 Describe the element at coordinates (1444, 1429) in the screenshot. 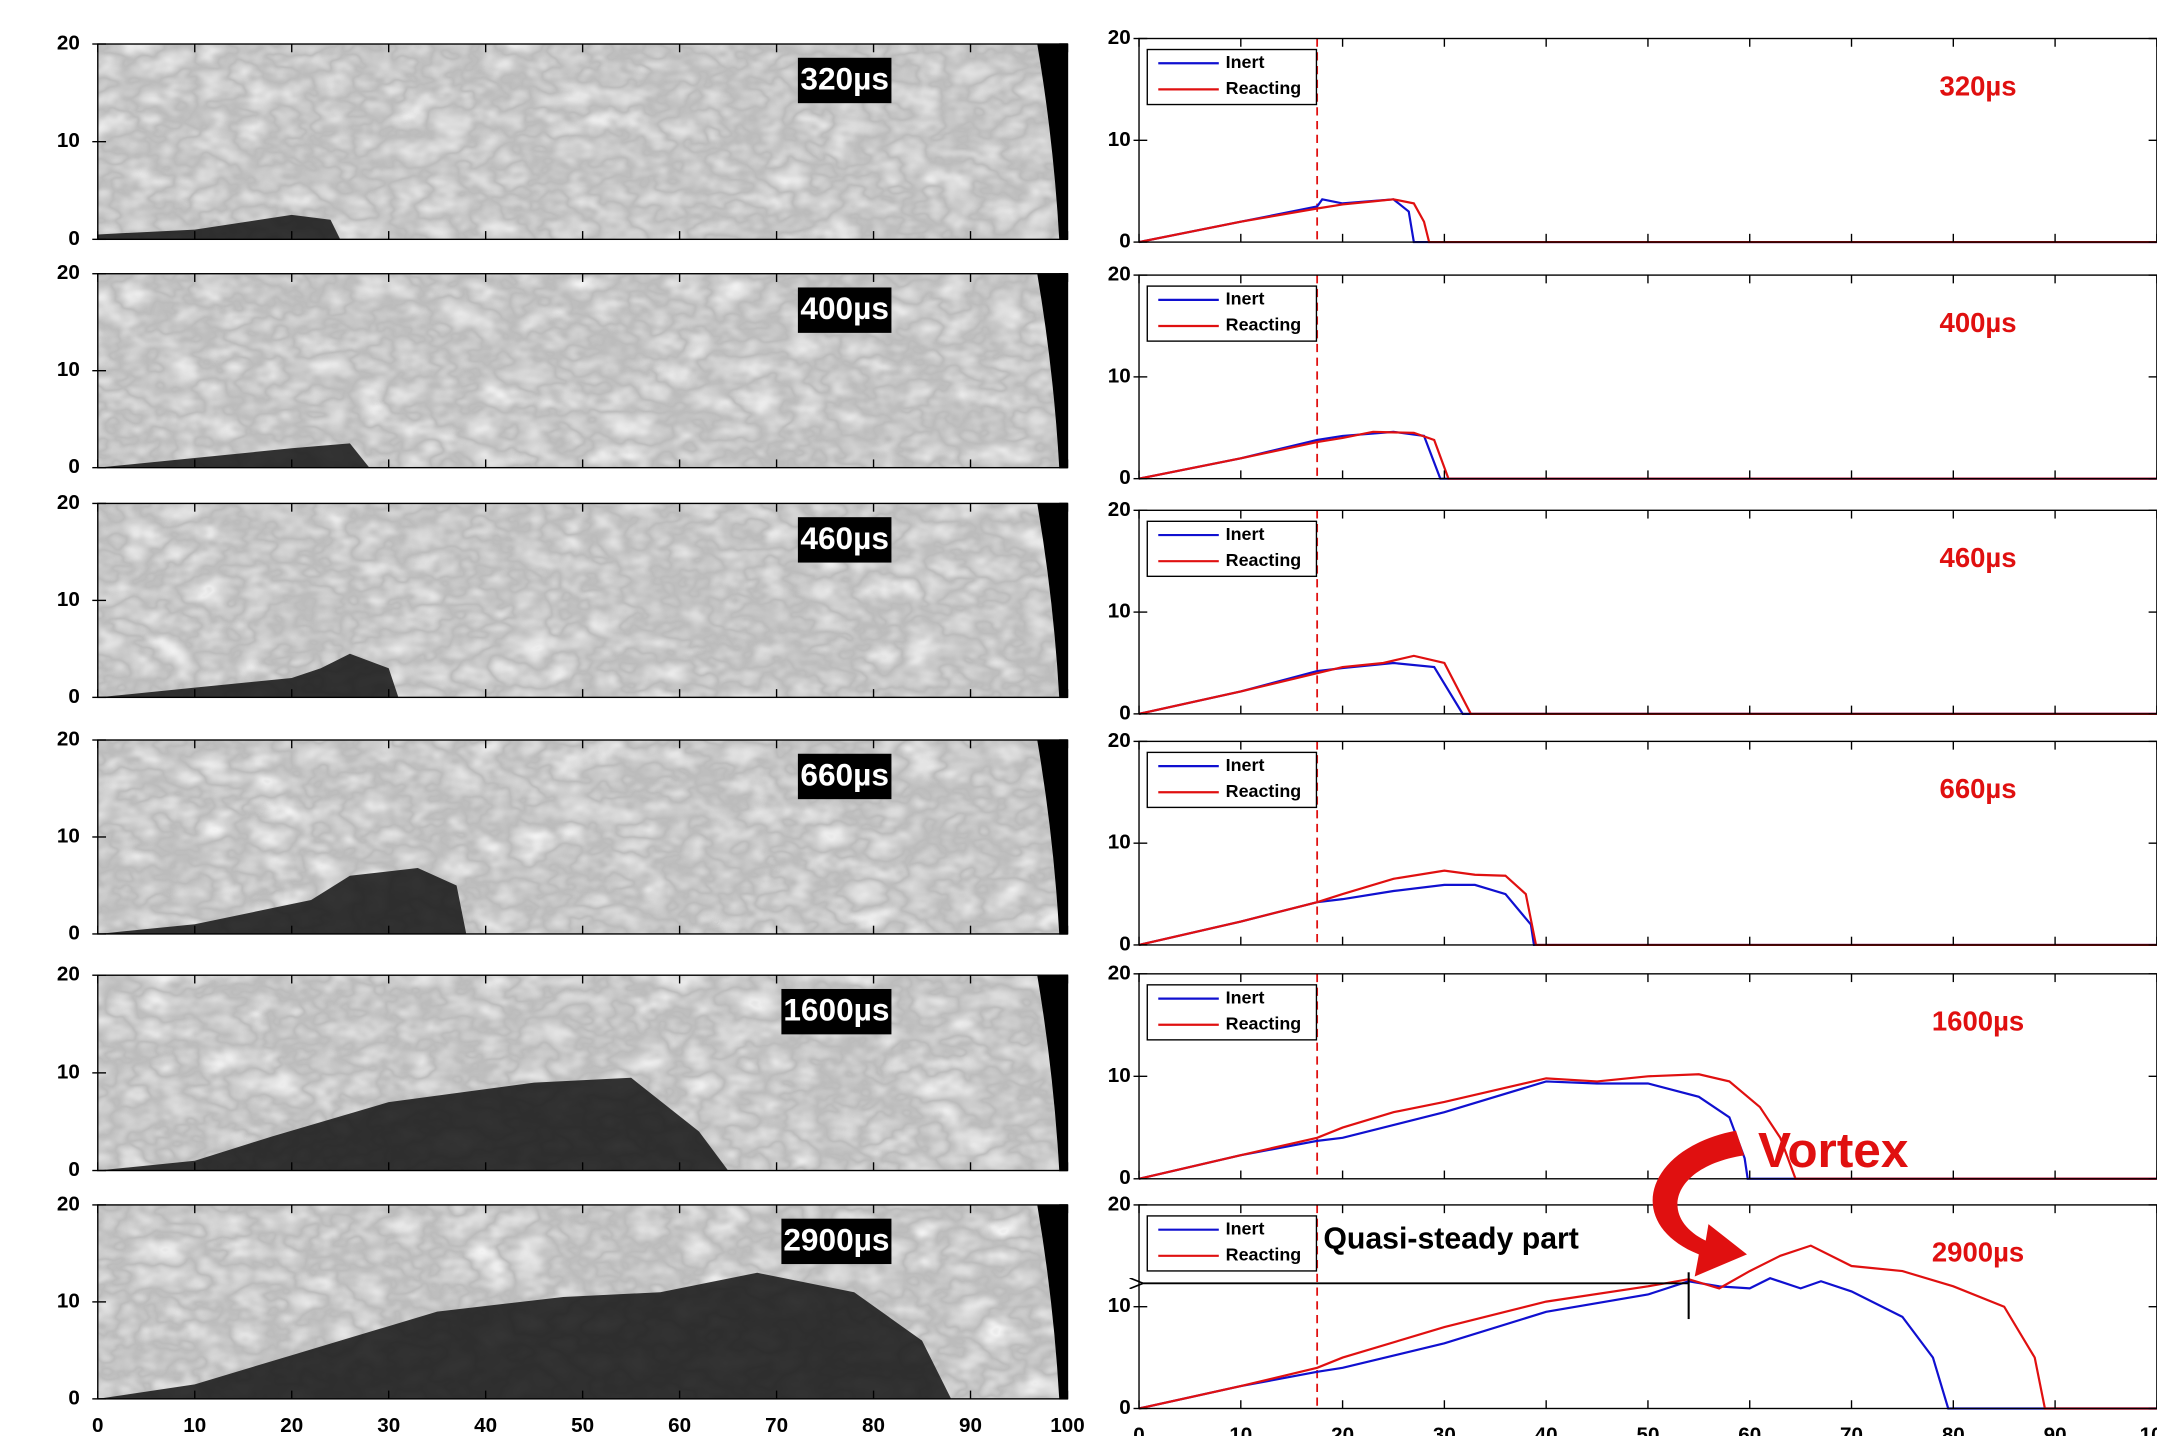

I see `x-tick-label: 30` at that location.